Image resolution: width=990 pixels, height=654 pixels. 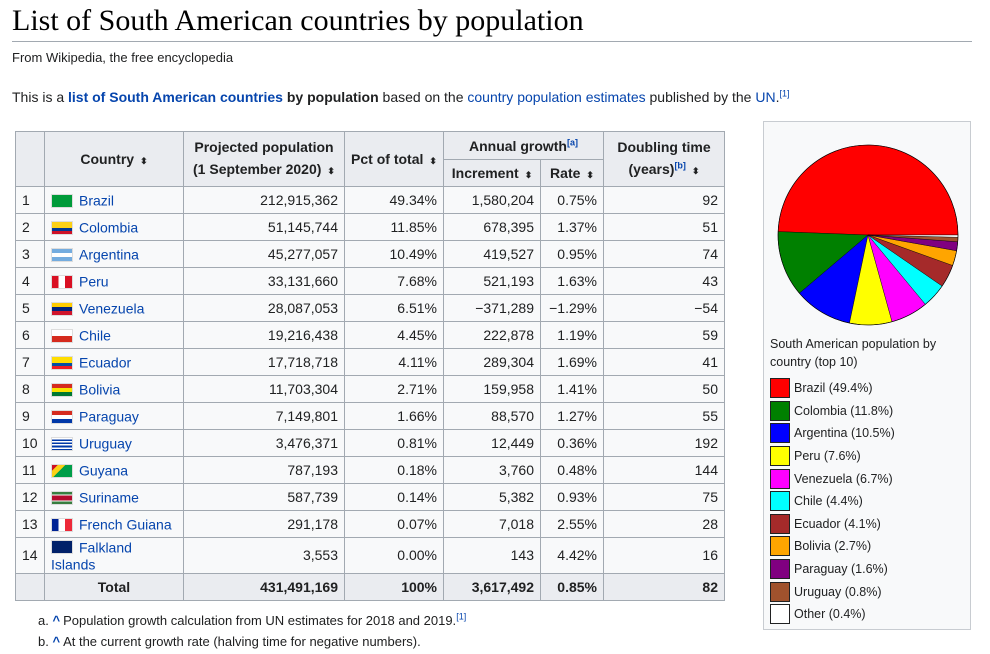 What do you see at coordinates (492, 362) in the screenshot?
I see `increment-cell: 289,304` at bounding box center [492, 362].